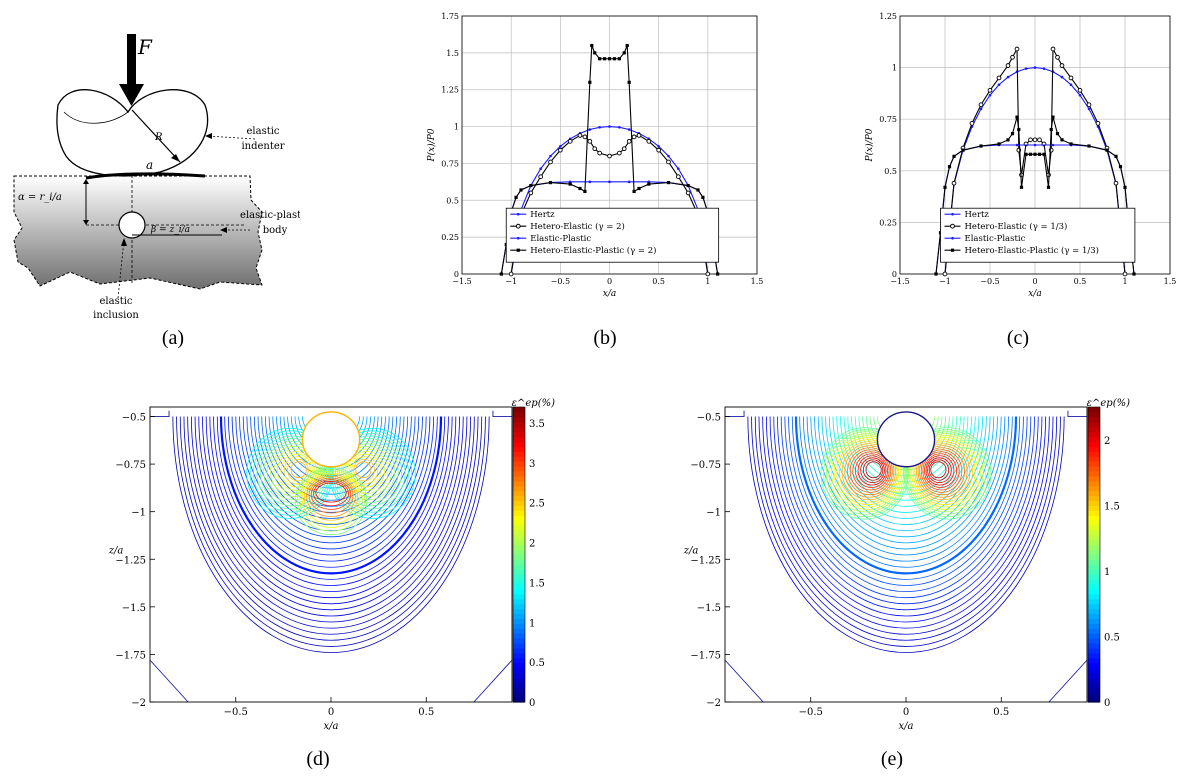 The image size is (1186, 783). I want to click on colorbar-frame, so click(1094, 554).